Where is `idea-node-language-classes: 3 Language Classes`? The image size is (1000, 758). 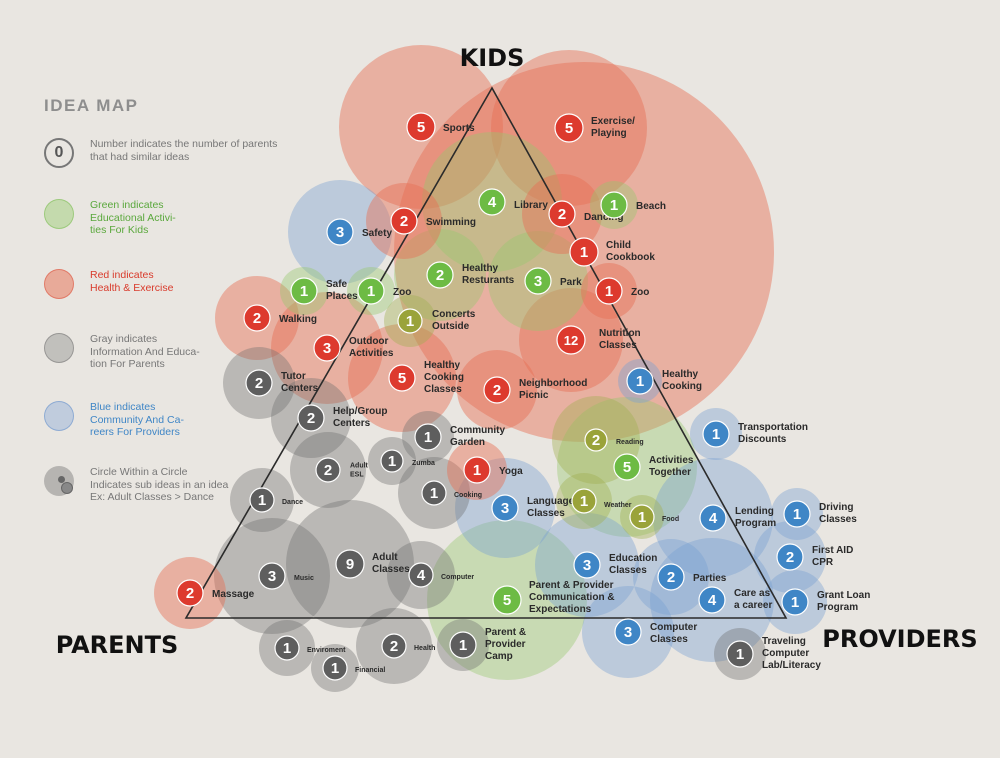
idea-node-language-classes: 3 Language Classes is located at coordinates (533, 508).